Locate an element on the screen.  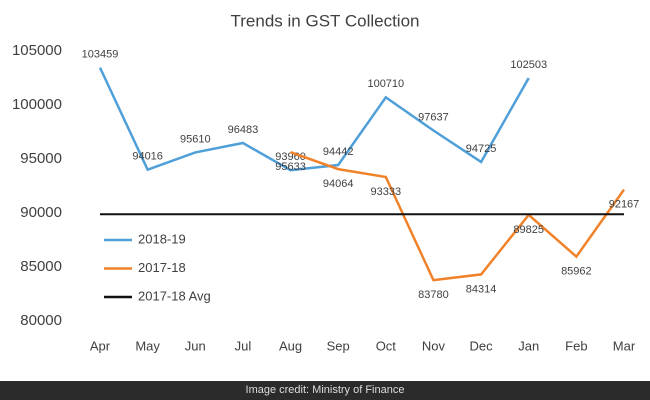
y-tick-label: 95000 is located at coordinates (41, 158).